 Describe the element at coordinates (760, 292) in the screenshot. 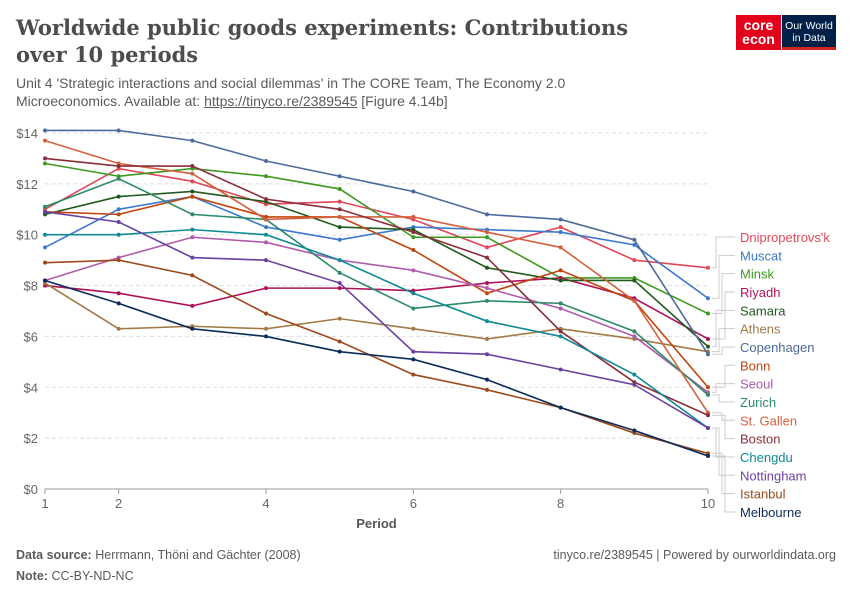

I see `legend-label: Riyadh` at that location.